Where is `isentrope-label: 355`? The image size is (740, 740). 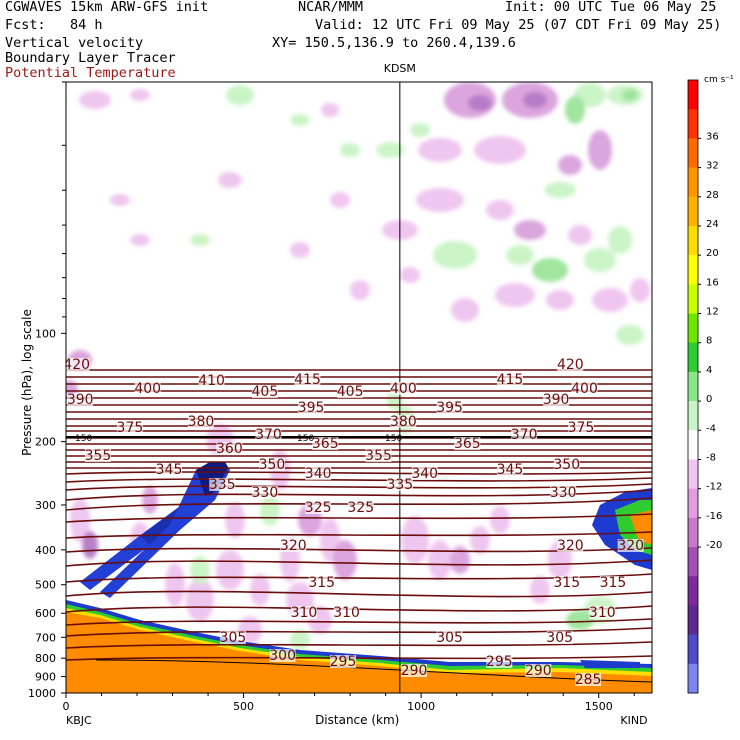 isentrope-label: 355 is located at coordinates (98, 456).